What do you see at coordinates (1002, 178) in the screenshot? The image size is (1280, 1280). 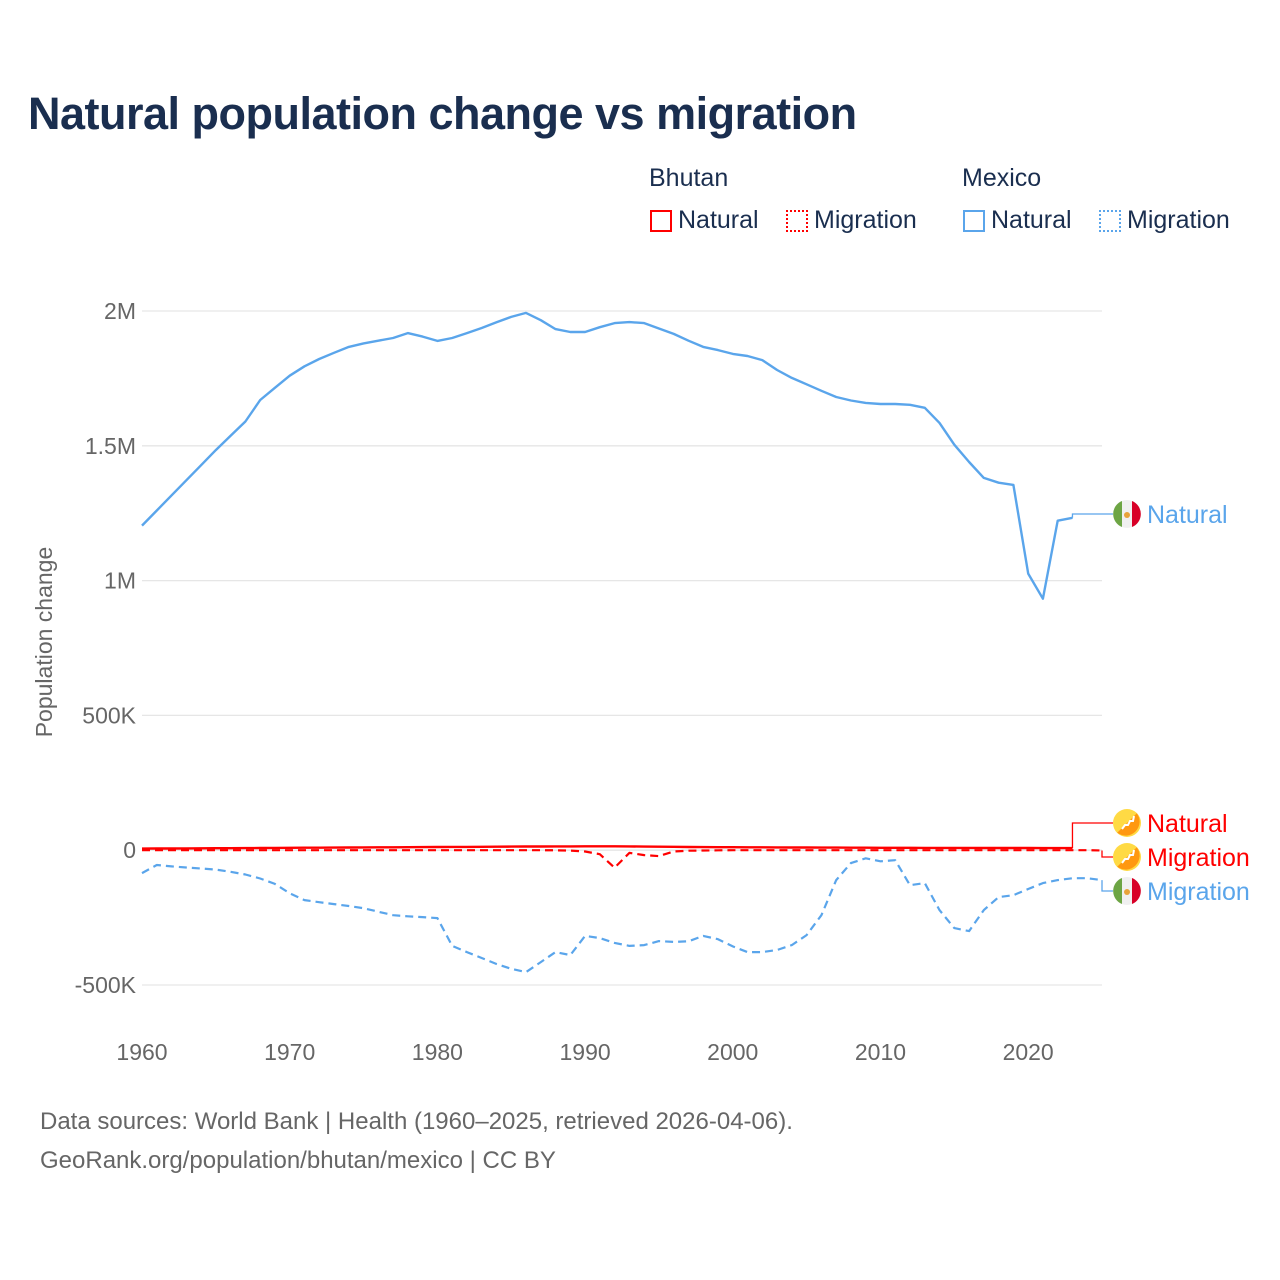 I see `legend-group-mexico: Mexico` at bounding box center [1002, 178].